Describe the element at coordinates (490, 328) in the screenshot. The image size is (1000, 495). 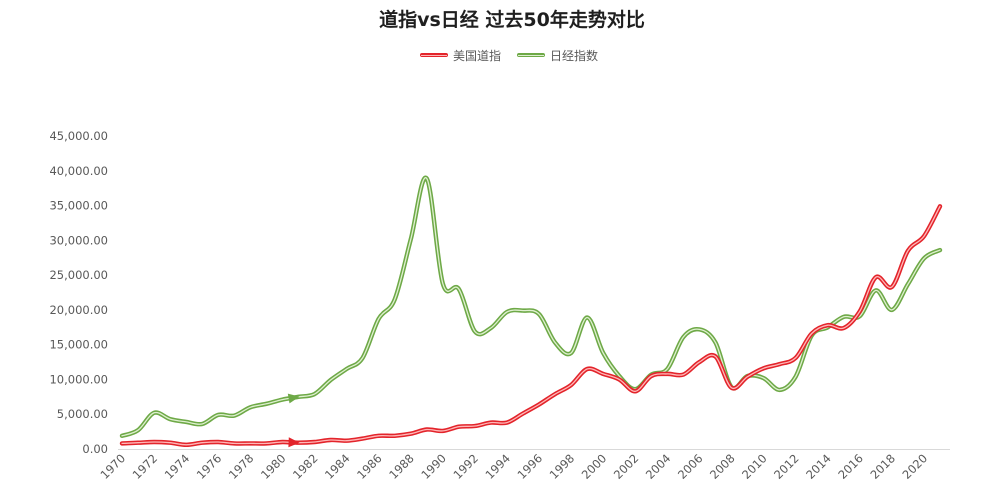
I see `data-point-nikkei-1993` at that location.